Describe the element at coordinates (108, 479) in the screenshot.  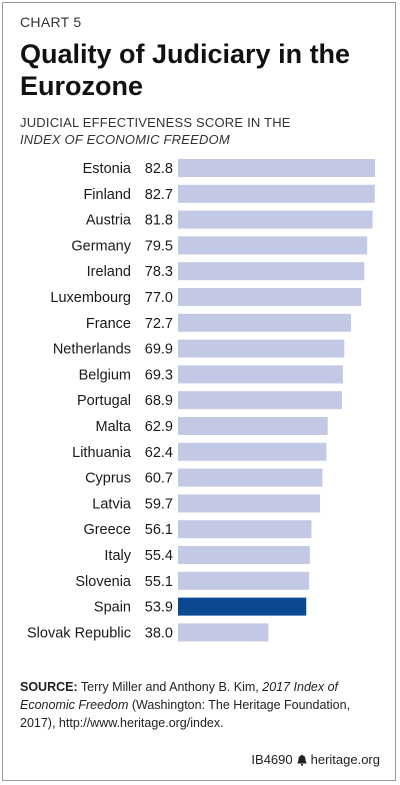
I see `category-label: Cyprus` at that location.